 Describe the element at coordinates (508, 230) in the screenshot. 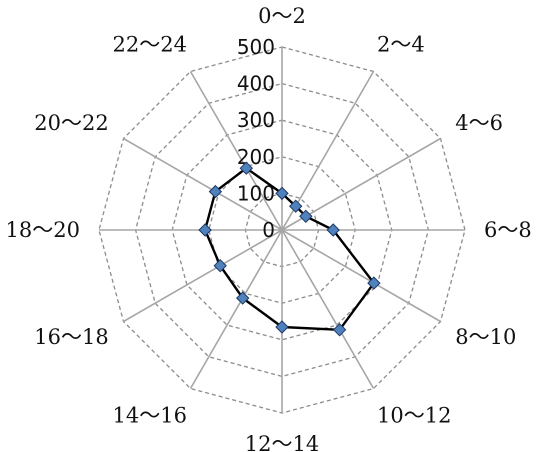

I see `category-label: 6～8` at that location.